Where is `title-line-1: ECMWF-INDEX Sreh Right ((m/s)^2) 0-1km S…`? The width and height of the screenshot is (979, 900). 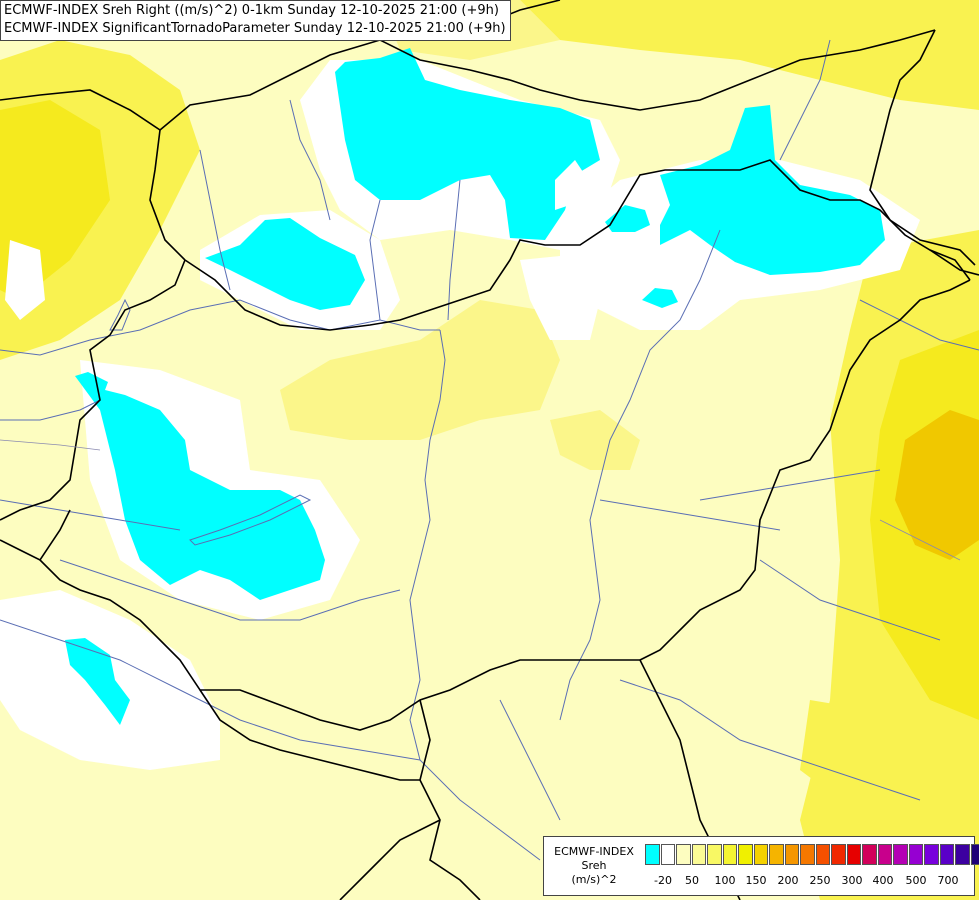
title-line-1: ECMWF-INDEX Sreh Right ((m/s)^2) 0-1km S… is located at coordinates (251, 10).